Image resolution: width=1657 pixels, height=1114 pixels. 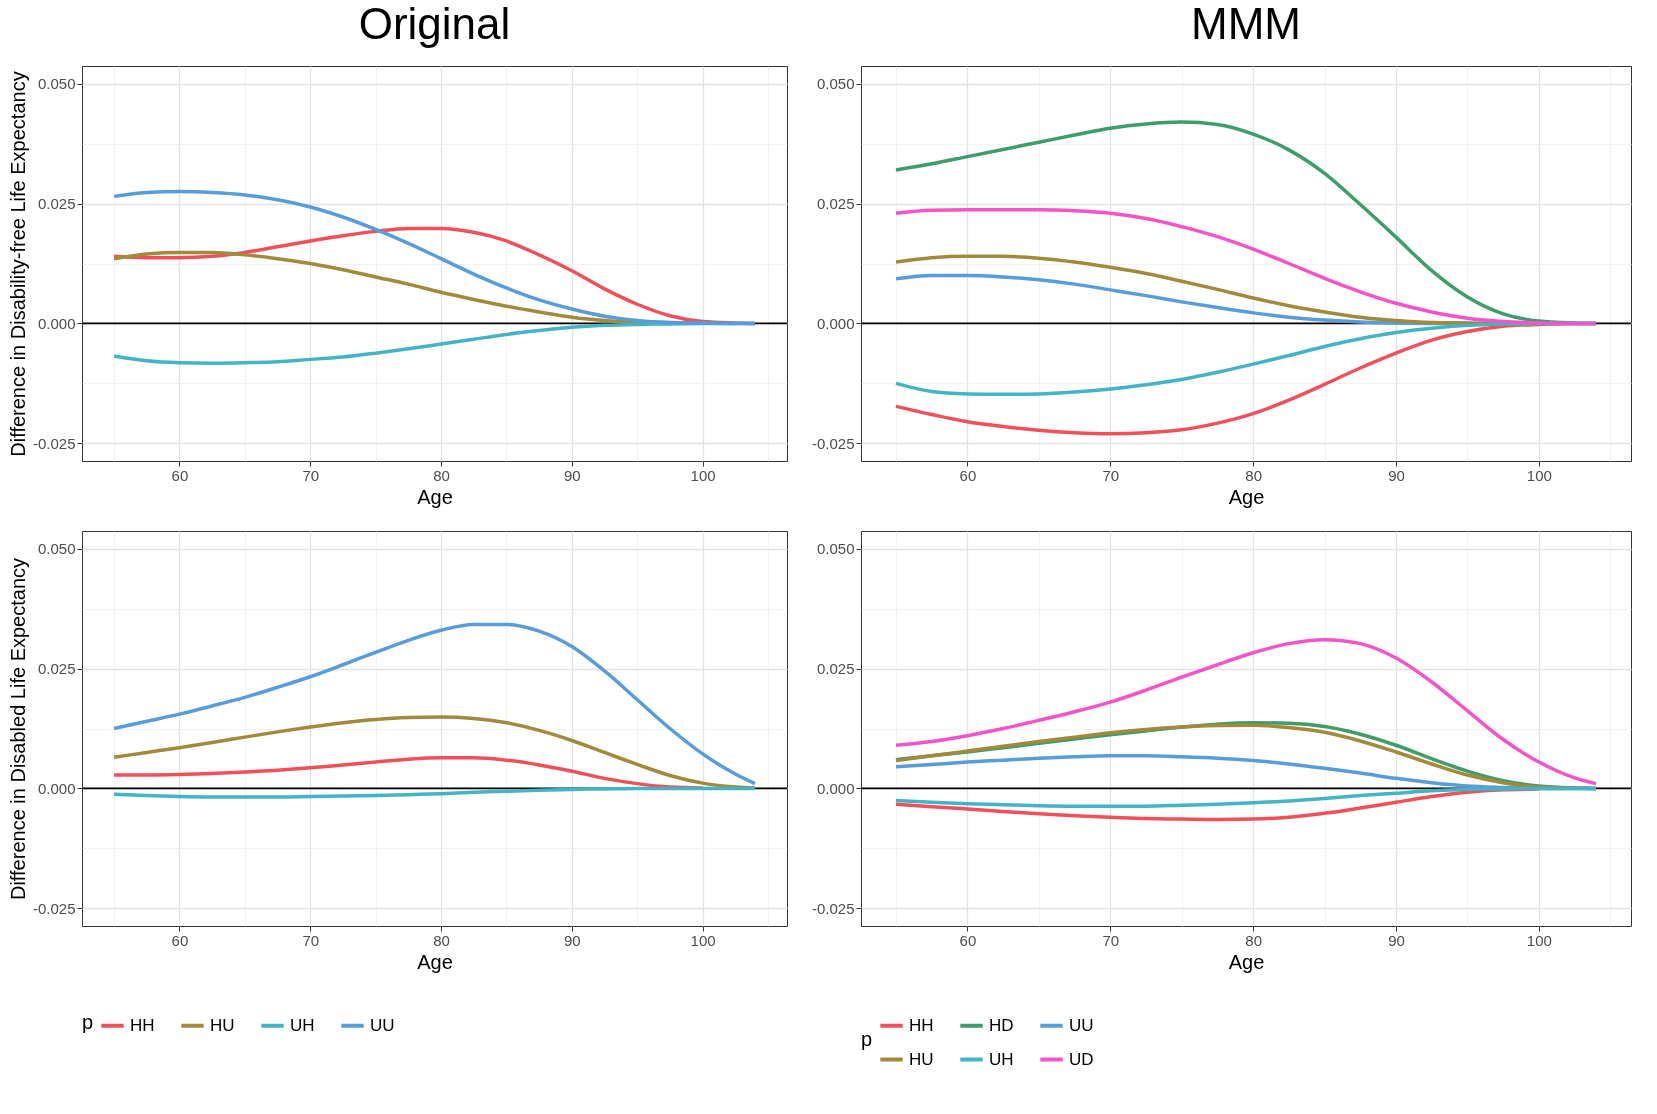 What do you see at coordinates (17, 264) in the screenshot?
I see `y-axis-title: Difference in Disability-free Life Expectancy` at bounding box center [17, 264].